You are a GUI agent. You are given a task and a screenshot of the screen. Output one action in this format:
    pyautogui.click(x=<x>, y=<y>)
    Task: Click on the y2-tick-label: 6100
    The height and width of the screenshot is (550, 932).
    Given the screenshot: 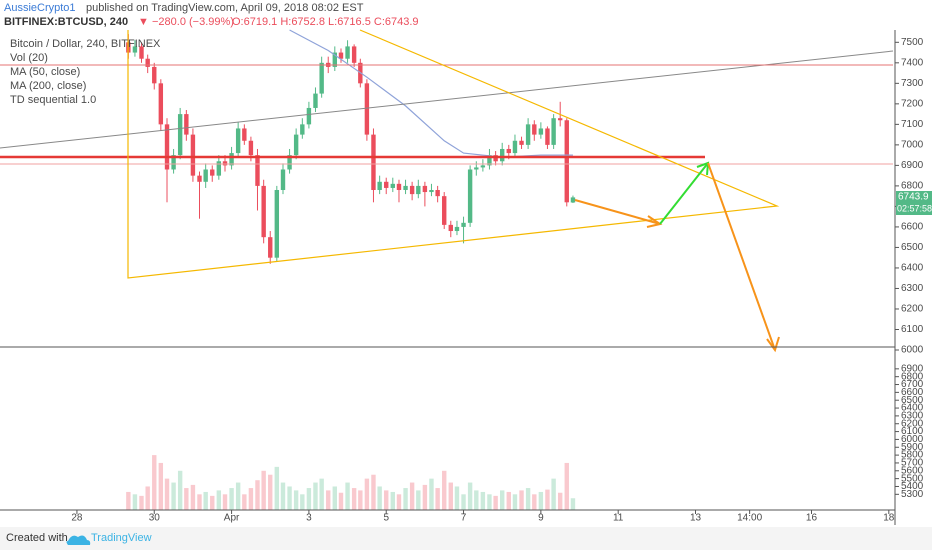 What is the action you would take?
    pyautogui.click(x=912, y=431)
    